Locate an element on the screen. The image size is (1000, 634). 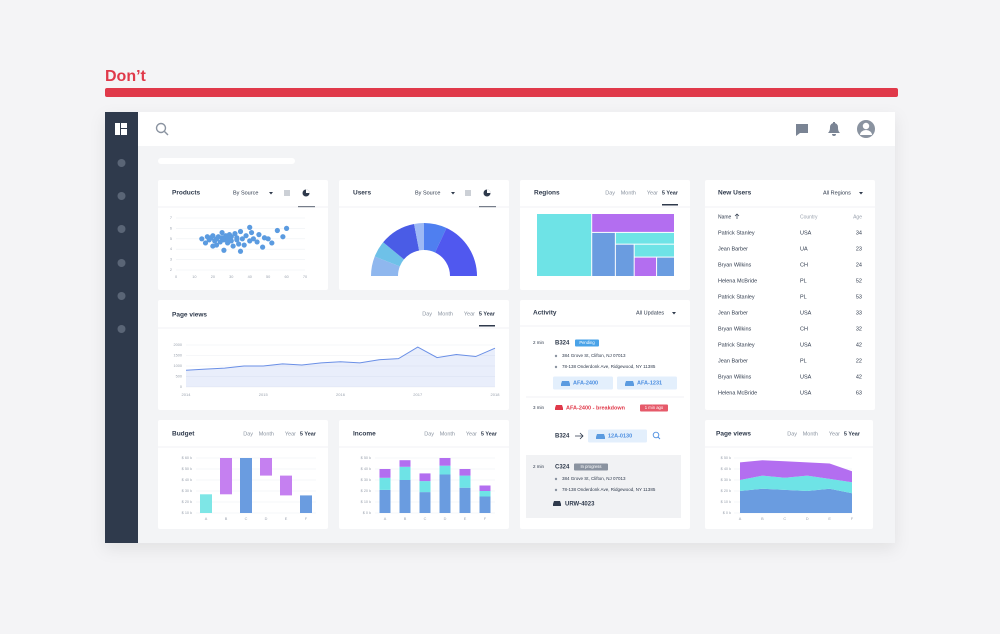
unit-code: 12A-0130 is located at coordinates (620, 436).